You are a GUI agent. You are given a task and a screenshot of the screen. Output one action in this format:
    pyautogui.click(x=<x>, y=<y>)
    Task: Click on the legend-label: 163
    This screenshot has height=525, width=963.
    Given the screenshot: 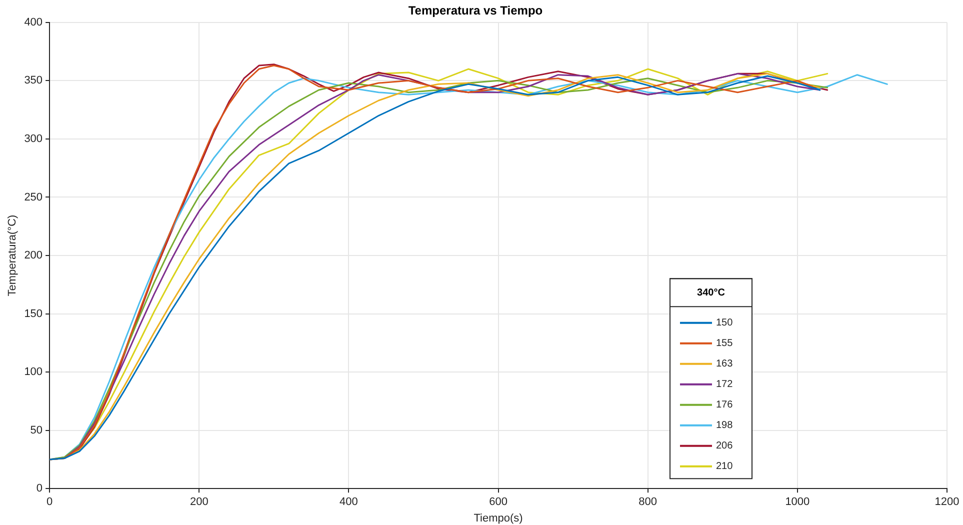 What is the action you would take?
    pyautogui.click(x=725, y=364)
    